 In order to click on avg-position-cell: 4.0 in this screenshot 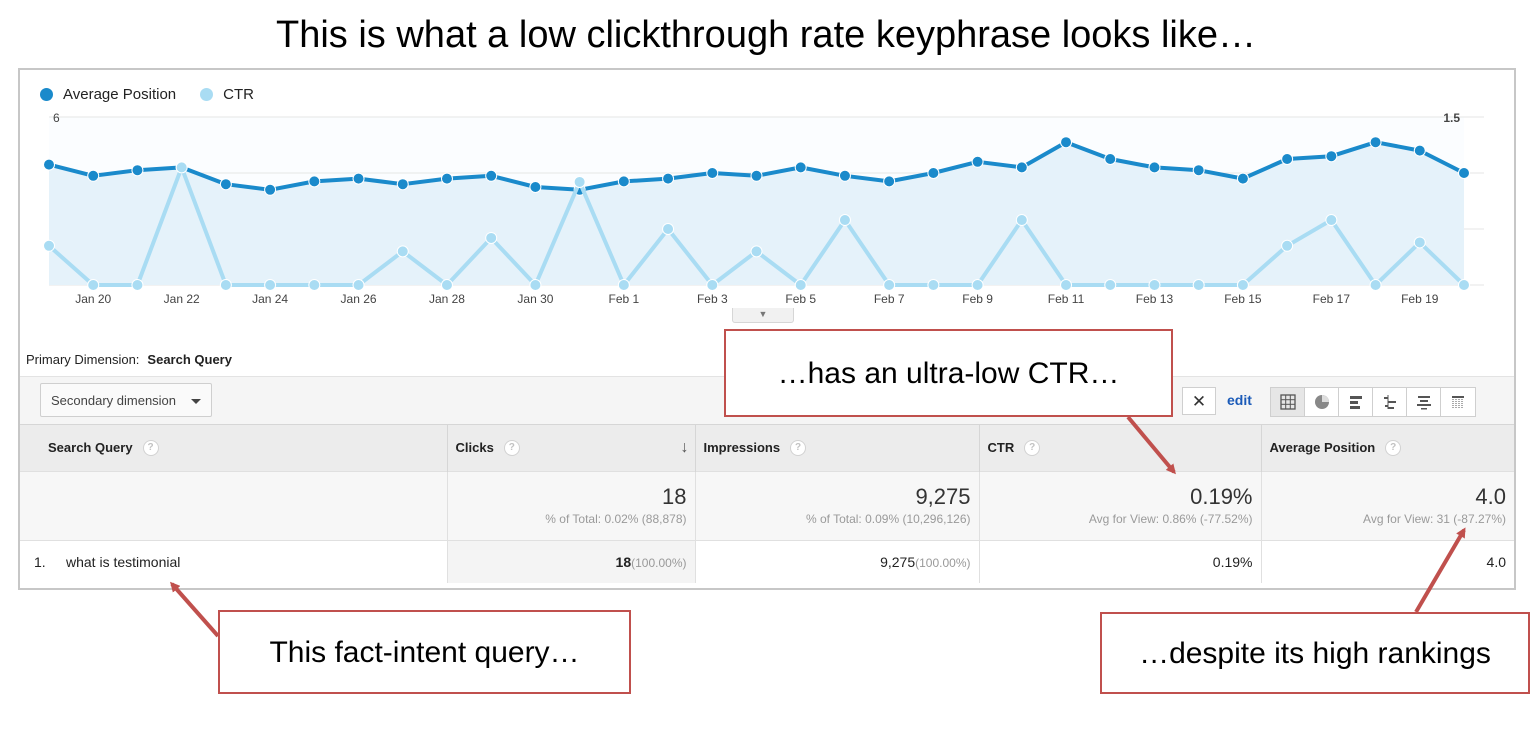, I will do `click(1387, 561)`.